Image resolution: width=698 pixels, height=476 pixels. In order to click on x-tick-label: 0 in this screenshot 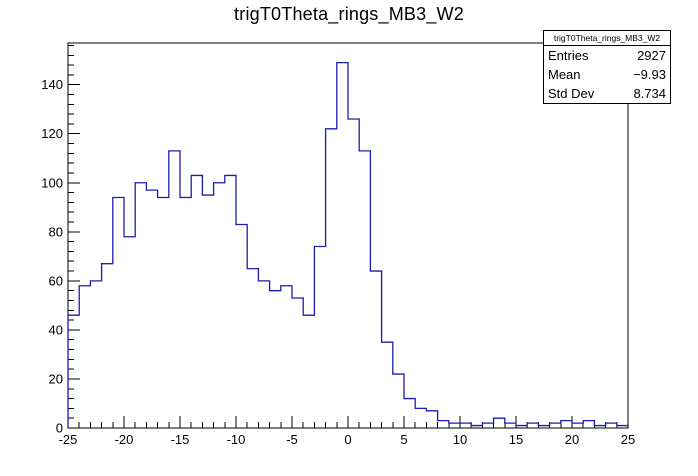, I will do `click(347, 439)`.